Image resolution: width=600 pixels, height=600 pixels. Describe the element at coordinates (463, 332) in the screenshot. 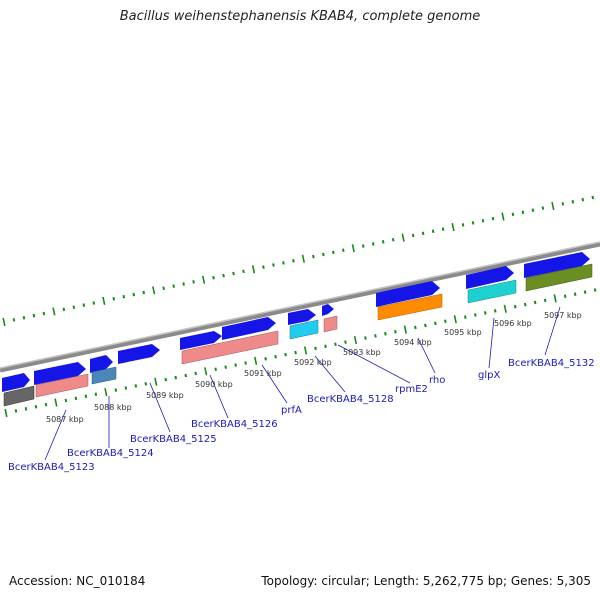

I see `scale-label: 5095 kbp` at that location.